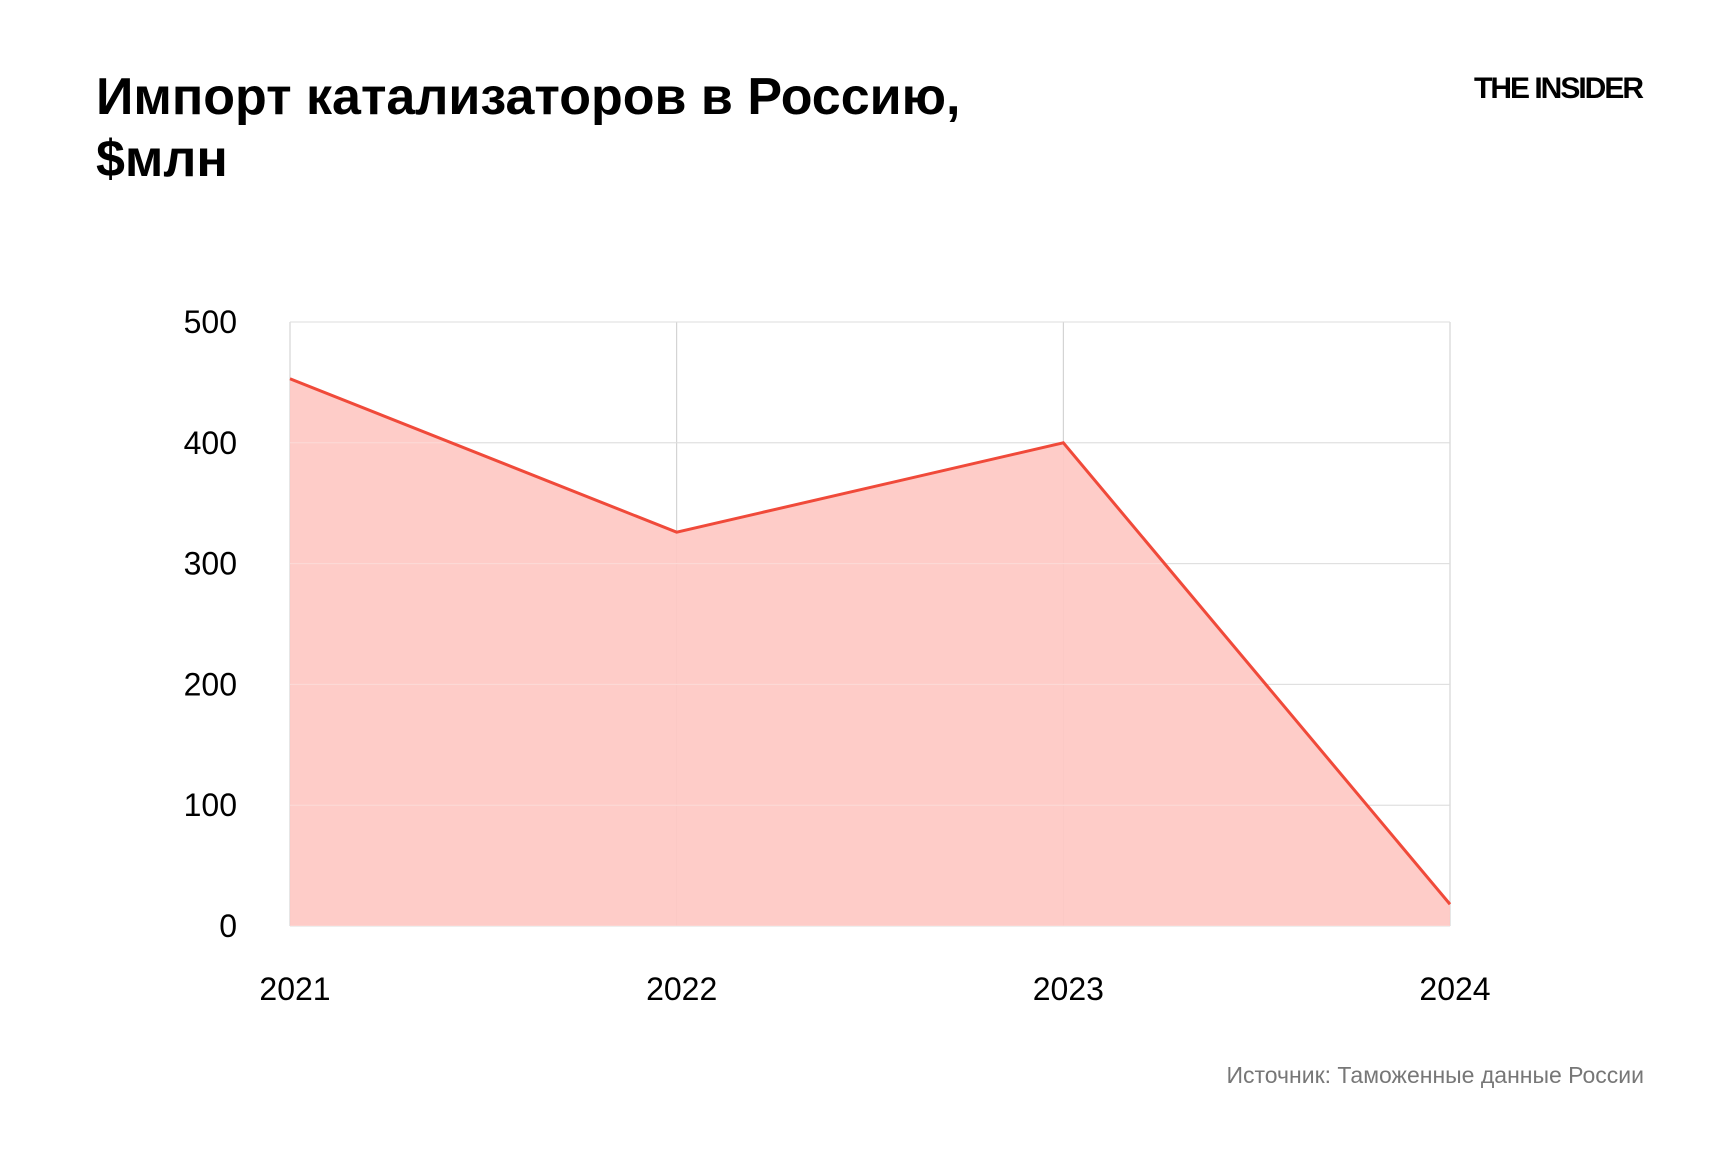 Image resolution: width=1732 pixels, height=1155 pixels. I want to click on y-tick-label: 100, so click(210, 805).